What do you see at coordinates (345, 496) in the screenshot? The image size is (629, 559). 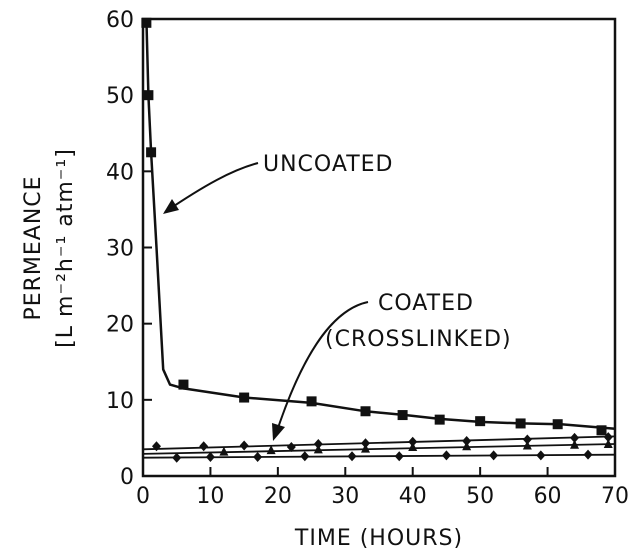 I see `x-tick-label: 30` at bounding box center [345, 496].